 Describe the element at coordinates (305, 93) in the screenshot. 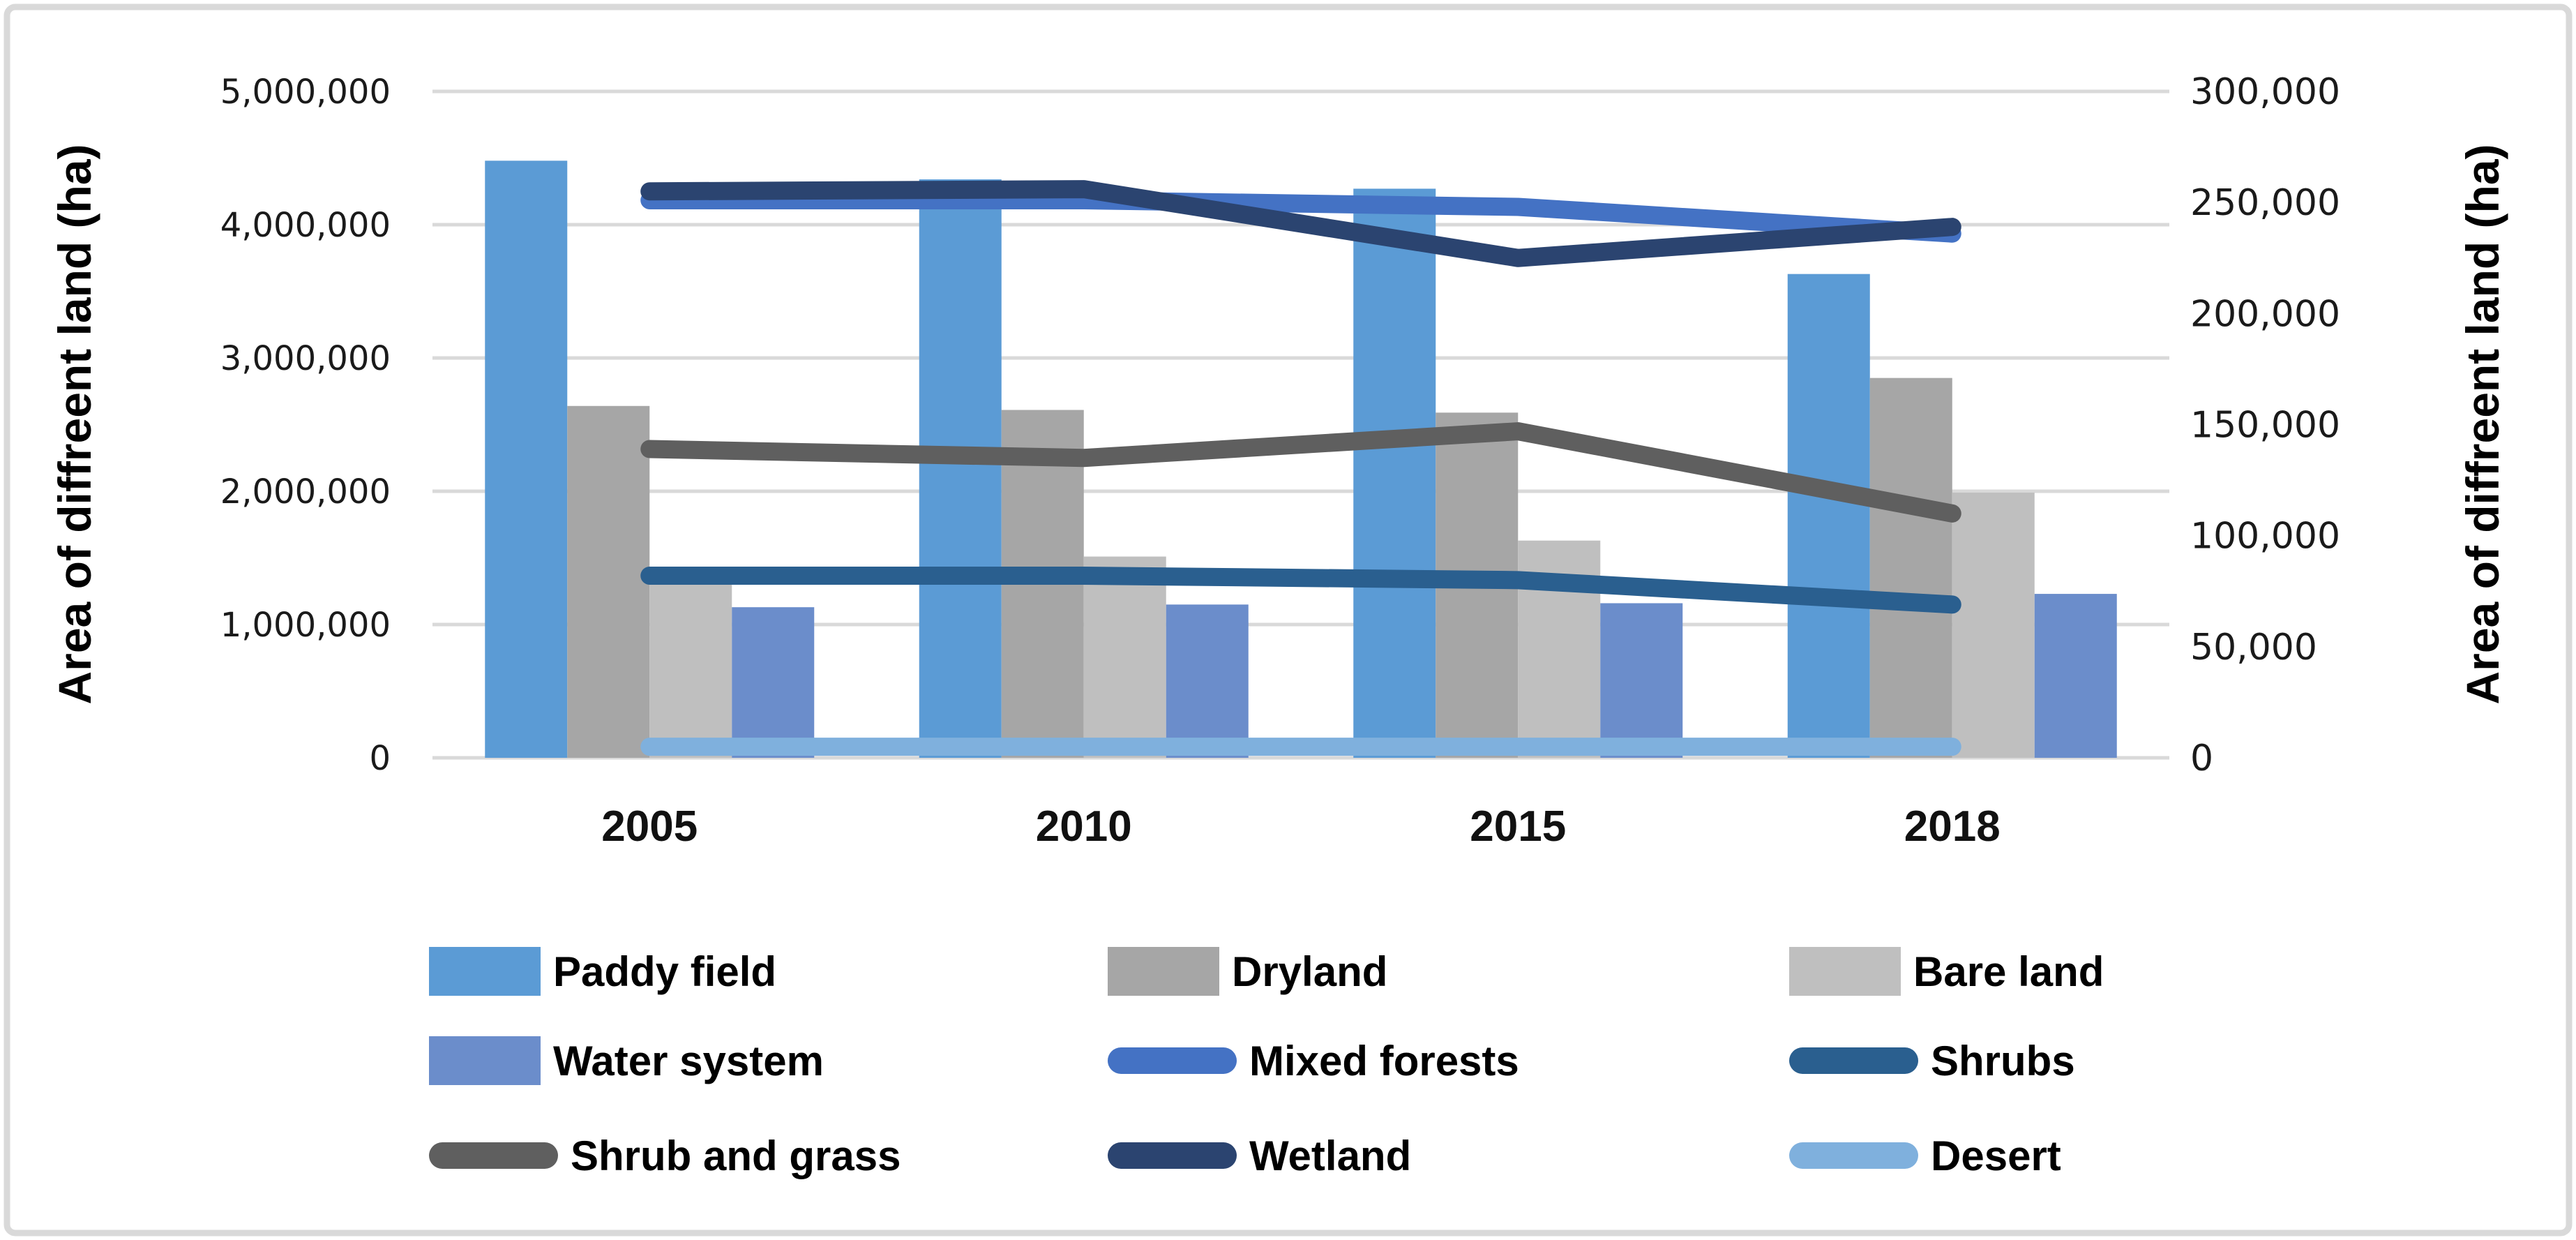

I see `left-axis-tick: 5,000,000` at that location.